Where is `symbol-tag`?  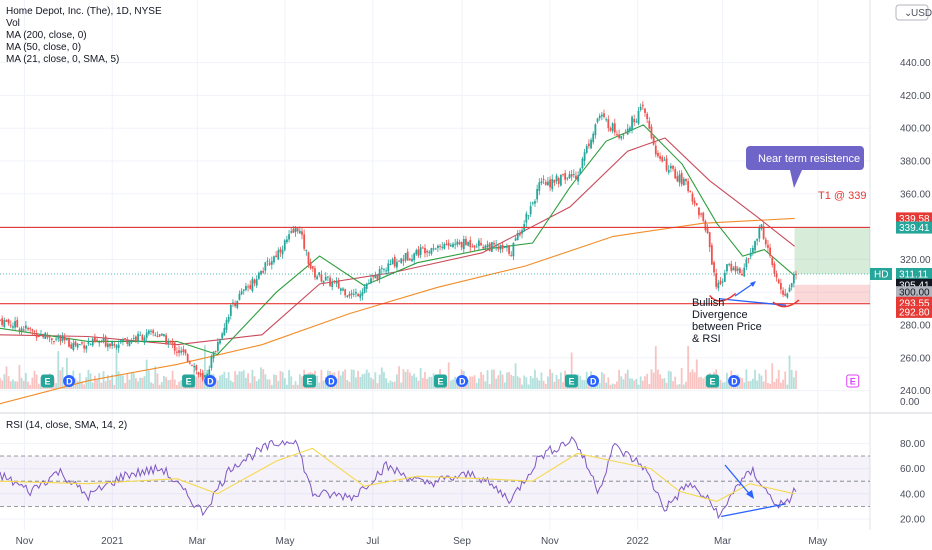 symbol-tag is located at coordinates (881, 273).